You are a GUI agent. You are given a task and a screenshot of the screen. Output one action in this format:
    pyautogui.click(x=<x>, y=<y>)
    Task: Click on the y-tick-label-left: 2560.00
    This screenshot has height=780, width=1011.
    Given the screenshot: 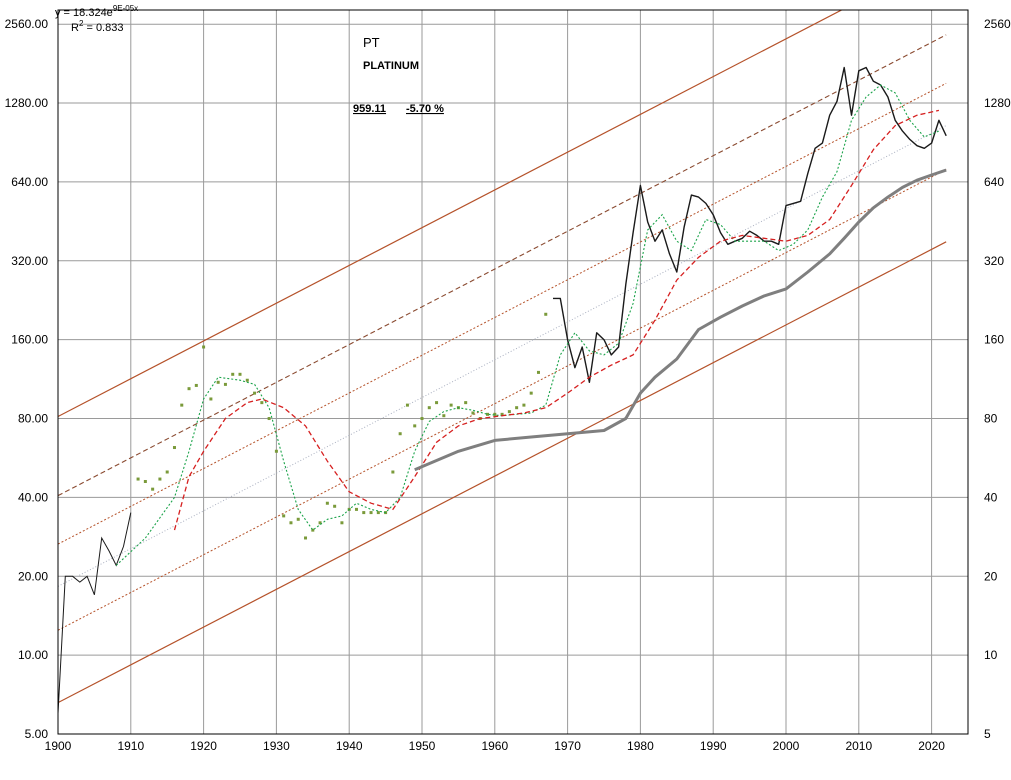 What is the action you would take?
    pyautogui.click(x=27, y=24)
    